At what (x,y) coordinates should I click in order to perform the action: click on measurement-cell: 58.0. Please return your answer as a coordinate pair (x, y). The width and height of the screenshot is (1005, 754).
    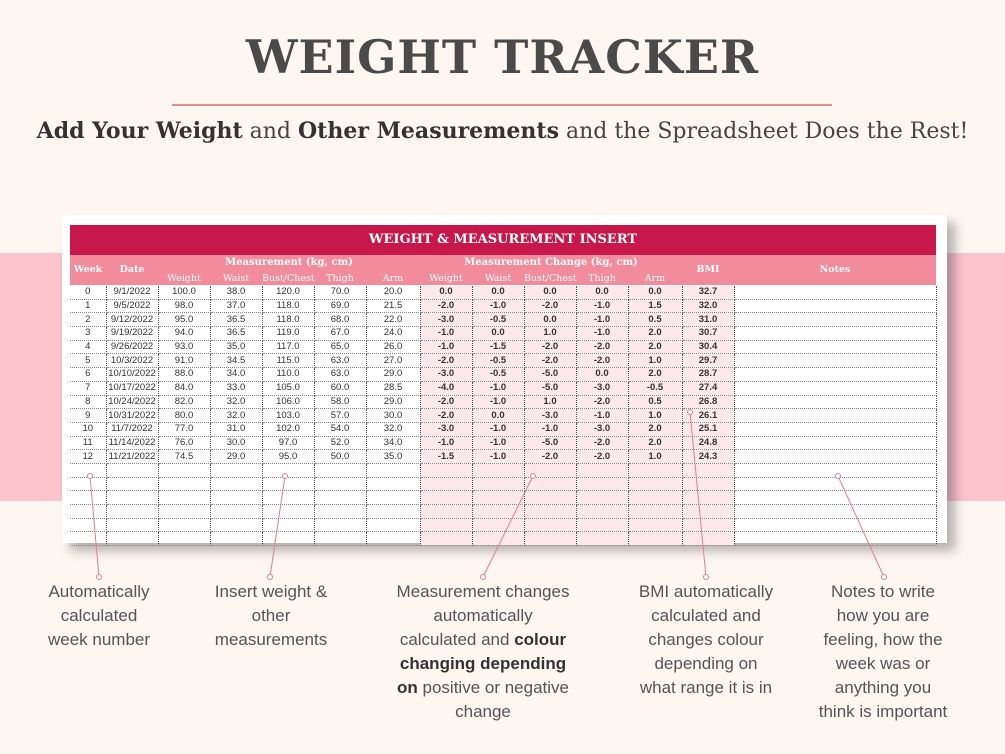
    Looking at the image, I should click on (340, 402).